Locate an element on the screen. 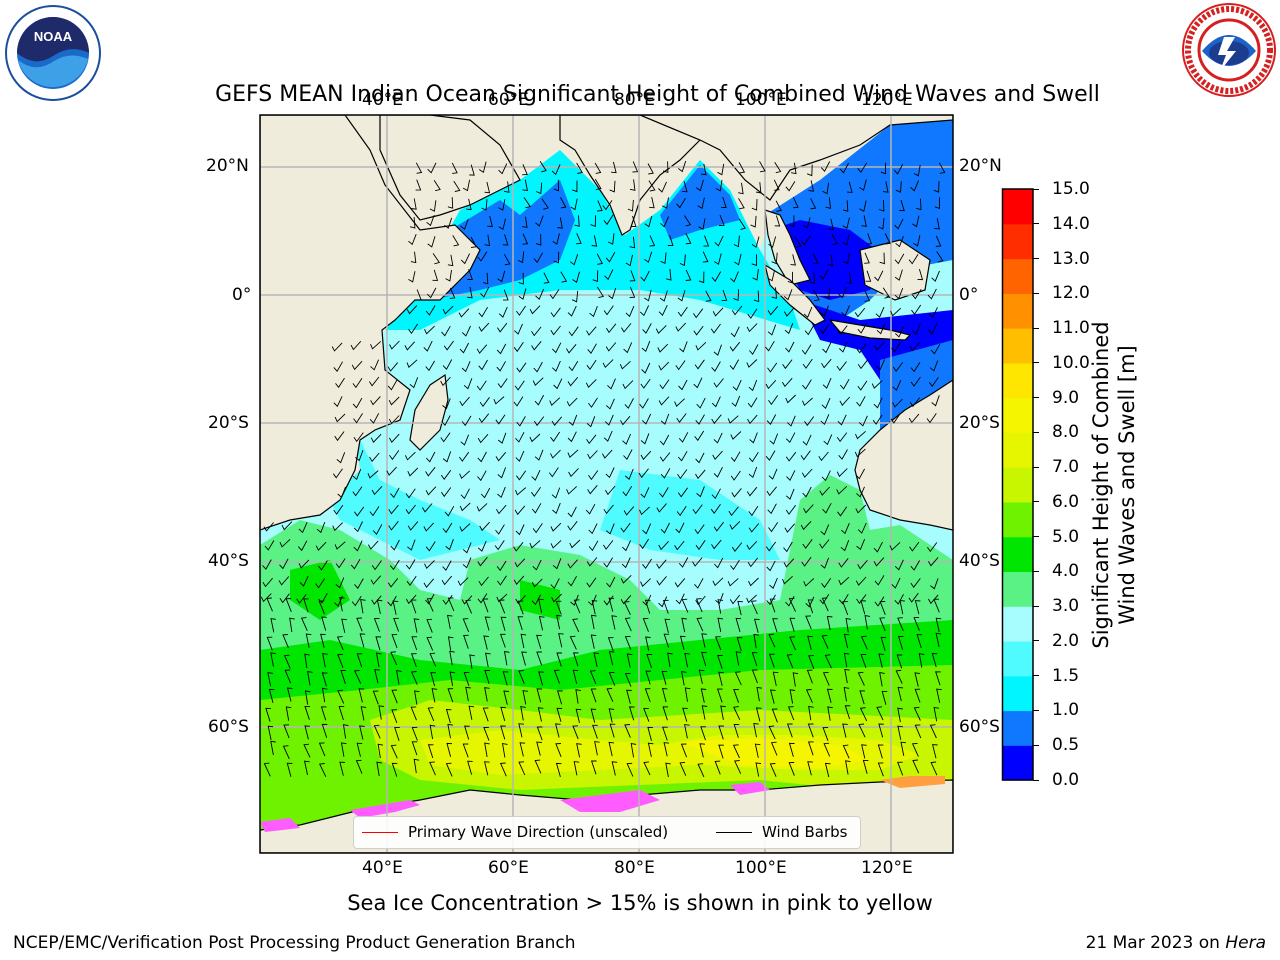 The image size is (1280, 960). colorbar-tick-label: 14.0 is located at coordinates (1071, 223).